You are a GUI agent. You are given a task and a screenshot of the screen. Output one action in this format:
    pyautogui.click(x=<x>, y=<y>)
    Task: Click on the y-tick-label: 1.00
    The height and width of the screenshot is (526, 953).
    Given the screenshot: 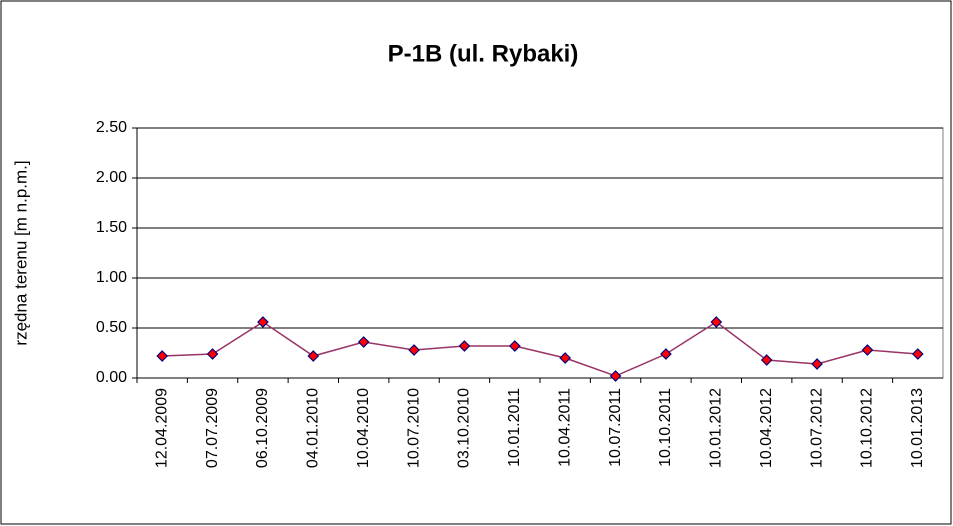 What is the action you would take?
    pyautogui.click(x=111, y=277)
    